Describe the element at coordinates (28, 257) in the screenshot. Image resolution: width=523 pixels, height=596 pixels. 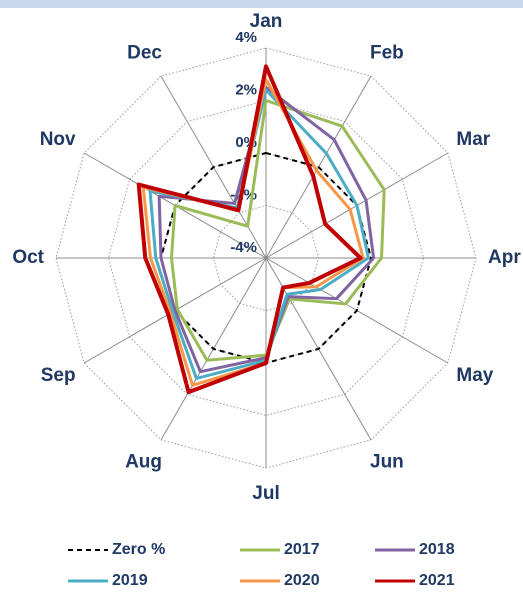
I see `category-label: Oct` at that location.